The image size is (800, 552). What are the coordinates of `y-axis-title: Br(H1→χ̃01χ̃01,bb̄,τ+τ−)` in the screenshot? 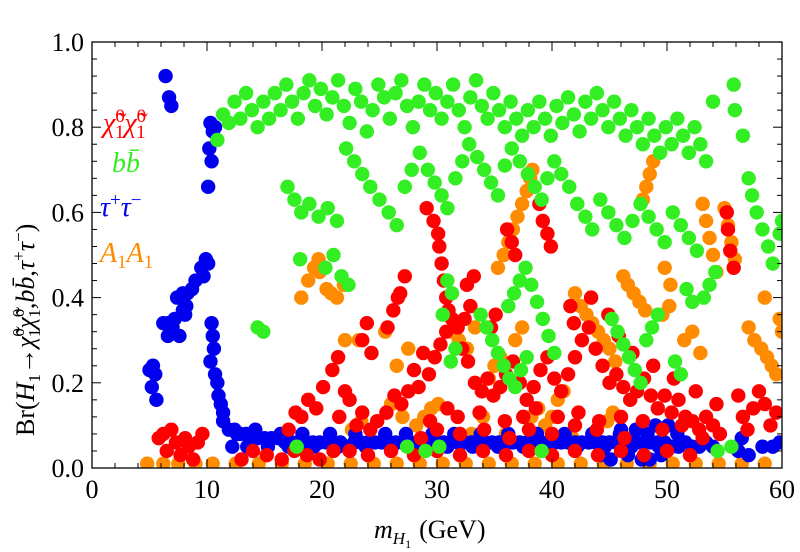 It's located at (26, 330).